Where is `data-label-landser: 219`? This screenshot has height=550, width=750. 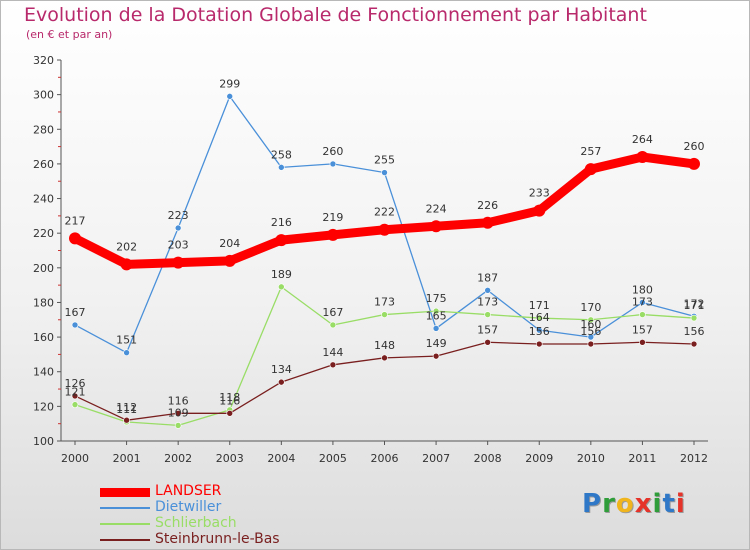 data-label-landser: 219 is located at coordinates (332, 217).